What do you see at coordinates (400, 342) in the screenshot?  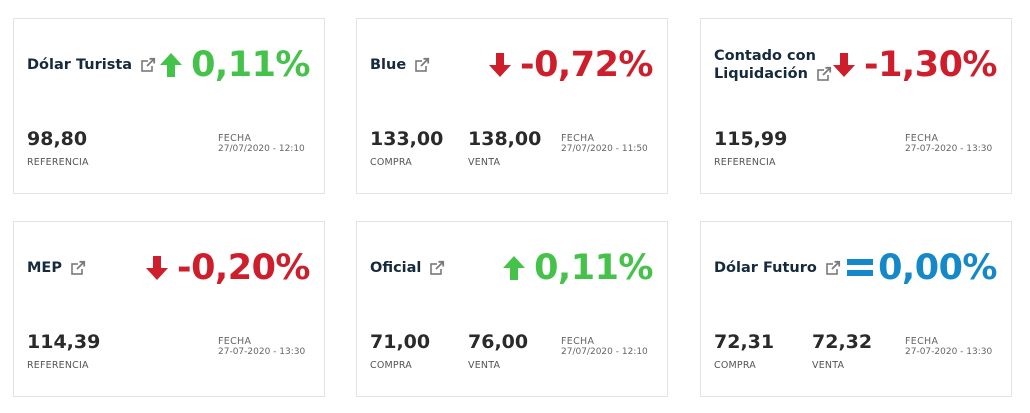 I see `rate-number: 71,00` at bounding box center [400, 342].